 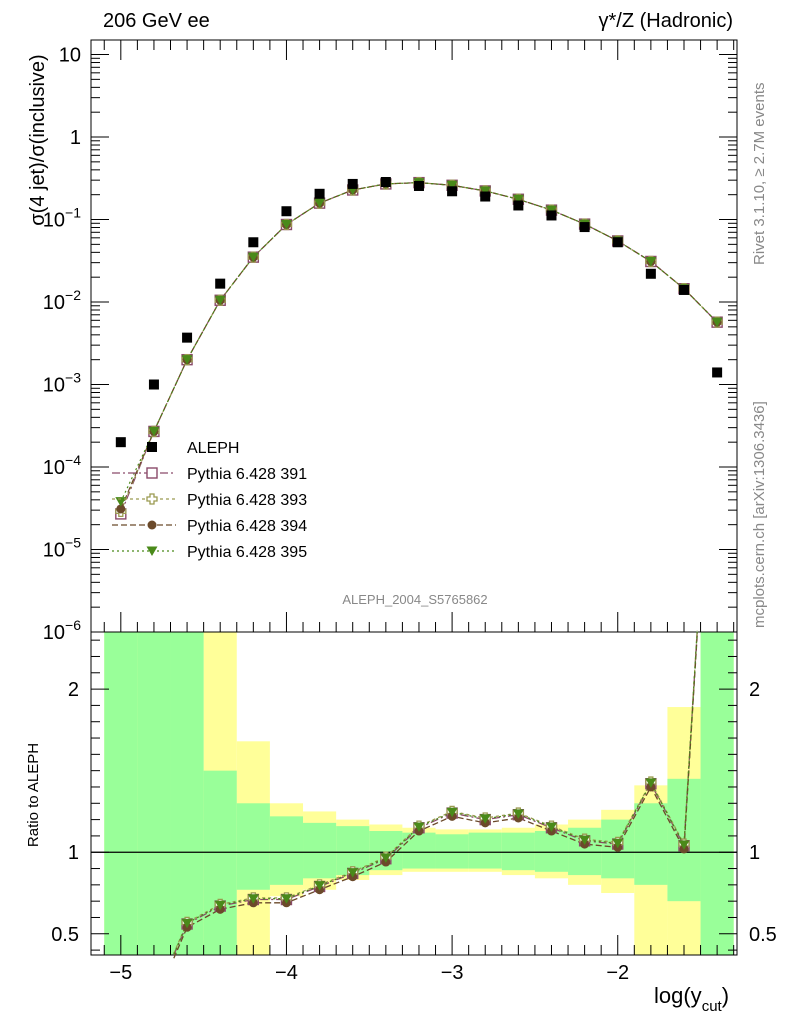 I want to click on legend-label: ALEPH, so click(x=213, y=448).